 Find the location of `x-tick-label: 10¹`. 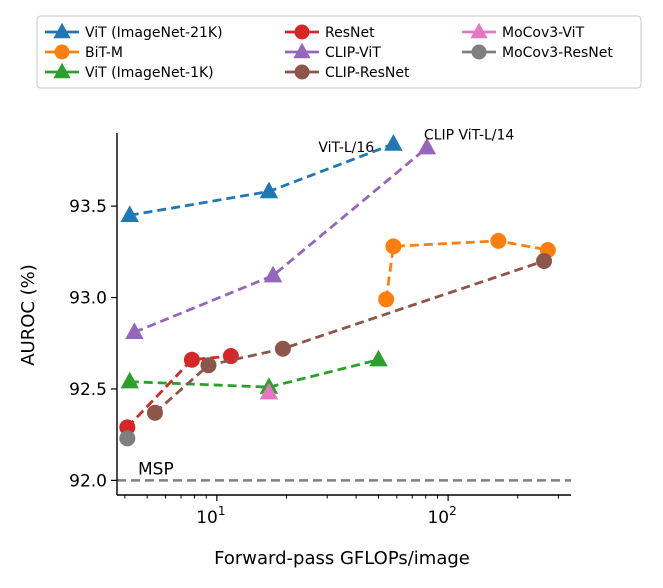

x-tick-label: 10¹ is located at coordinates (210, 516).